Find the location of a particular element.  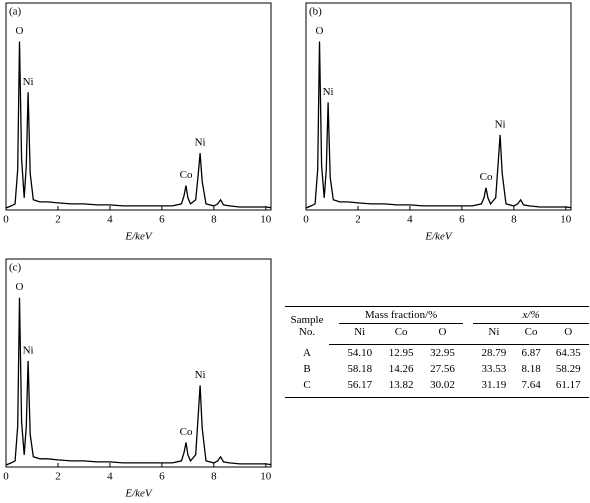

table-cell: 31.19 is located at coordinates (494, 387).